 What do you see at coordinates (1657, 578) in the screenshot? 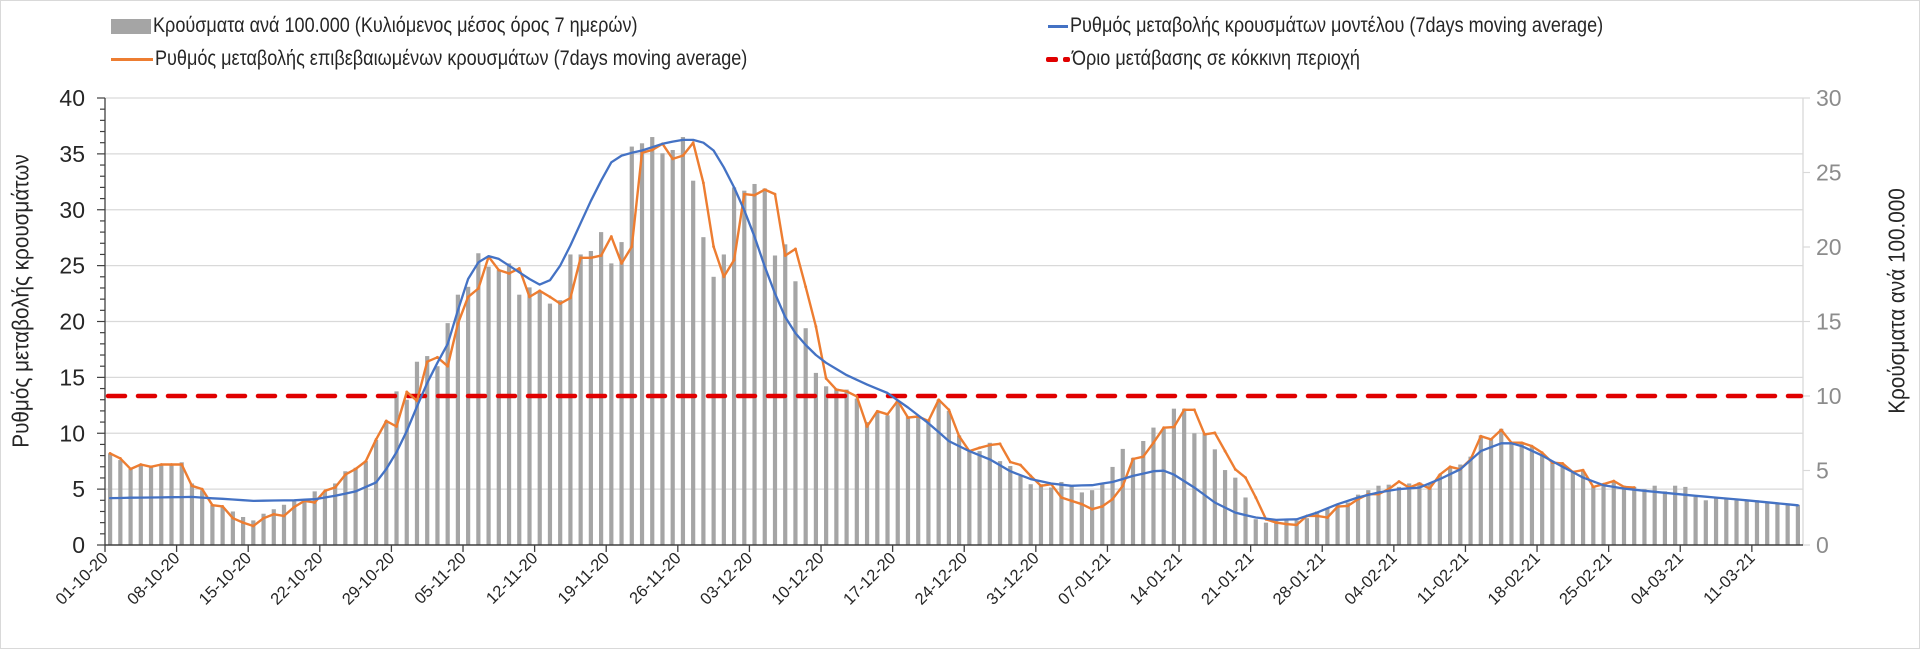
I see `x-tick-label: 04-03-21` at bounding box center [1657, 578].